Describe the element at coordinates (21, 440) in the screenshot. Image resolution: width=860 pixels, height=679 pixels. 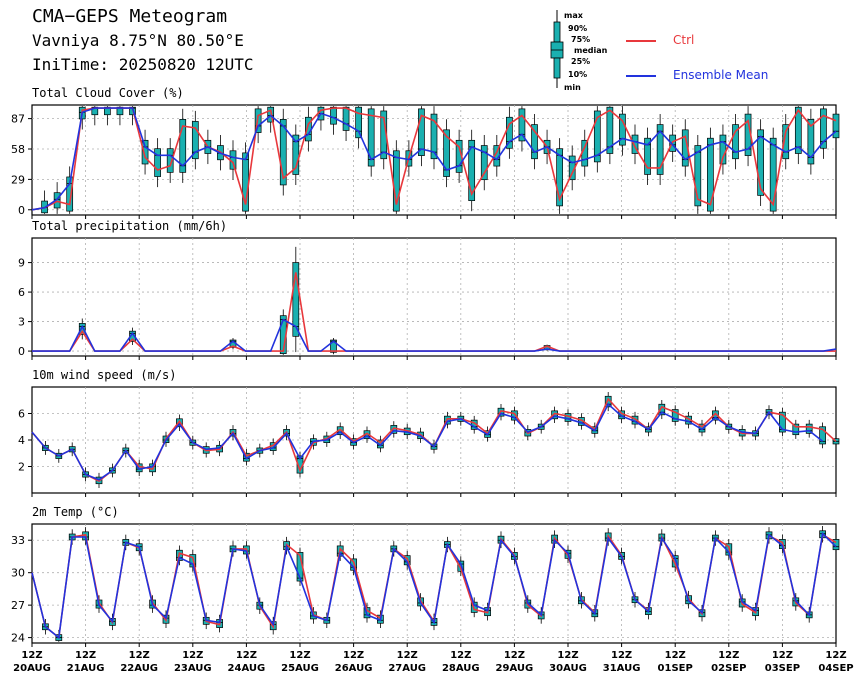
I see `y-tick-label: 4` at that location.